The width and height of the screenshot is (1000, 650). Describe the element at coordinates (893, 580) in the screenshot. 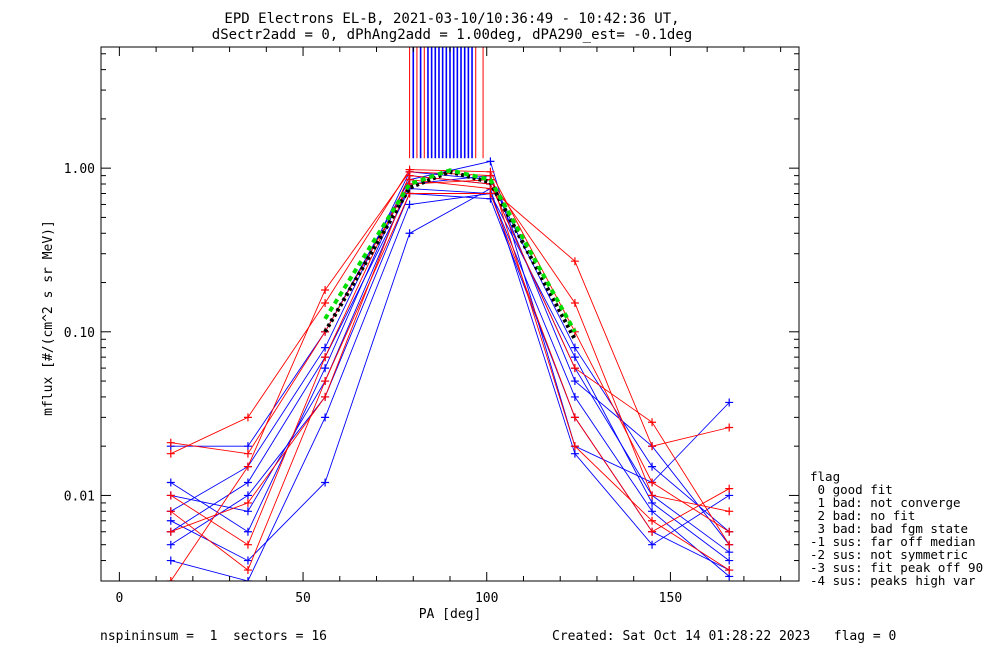

I see `legend-item: -4 sus: peaks high var` at that location.